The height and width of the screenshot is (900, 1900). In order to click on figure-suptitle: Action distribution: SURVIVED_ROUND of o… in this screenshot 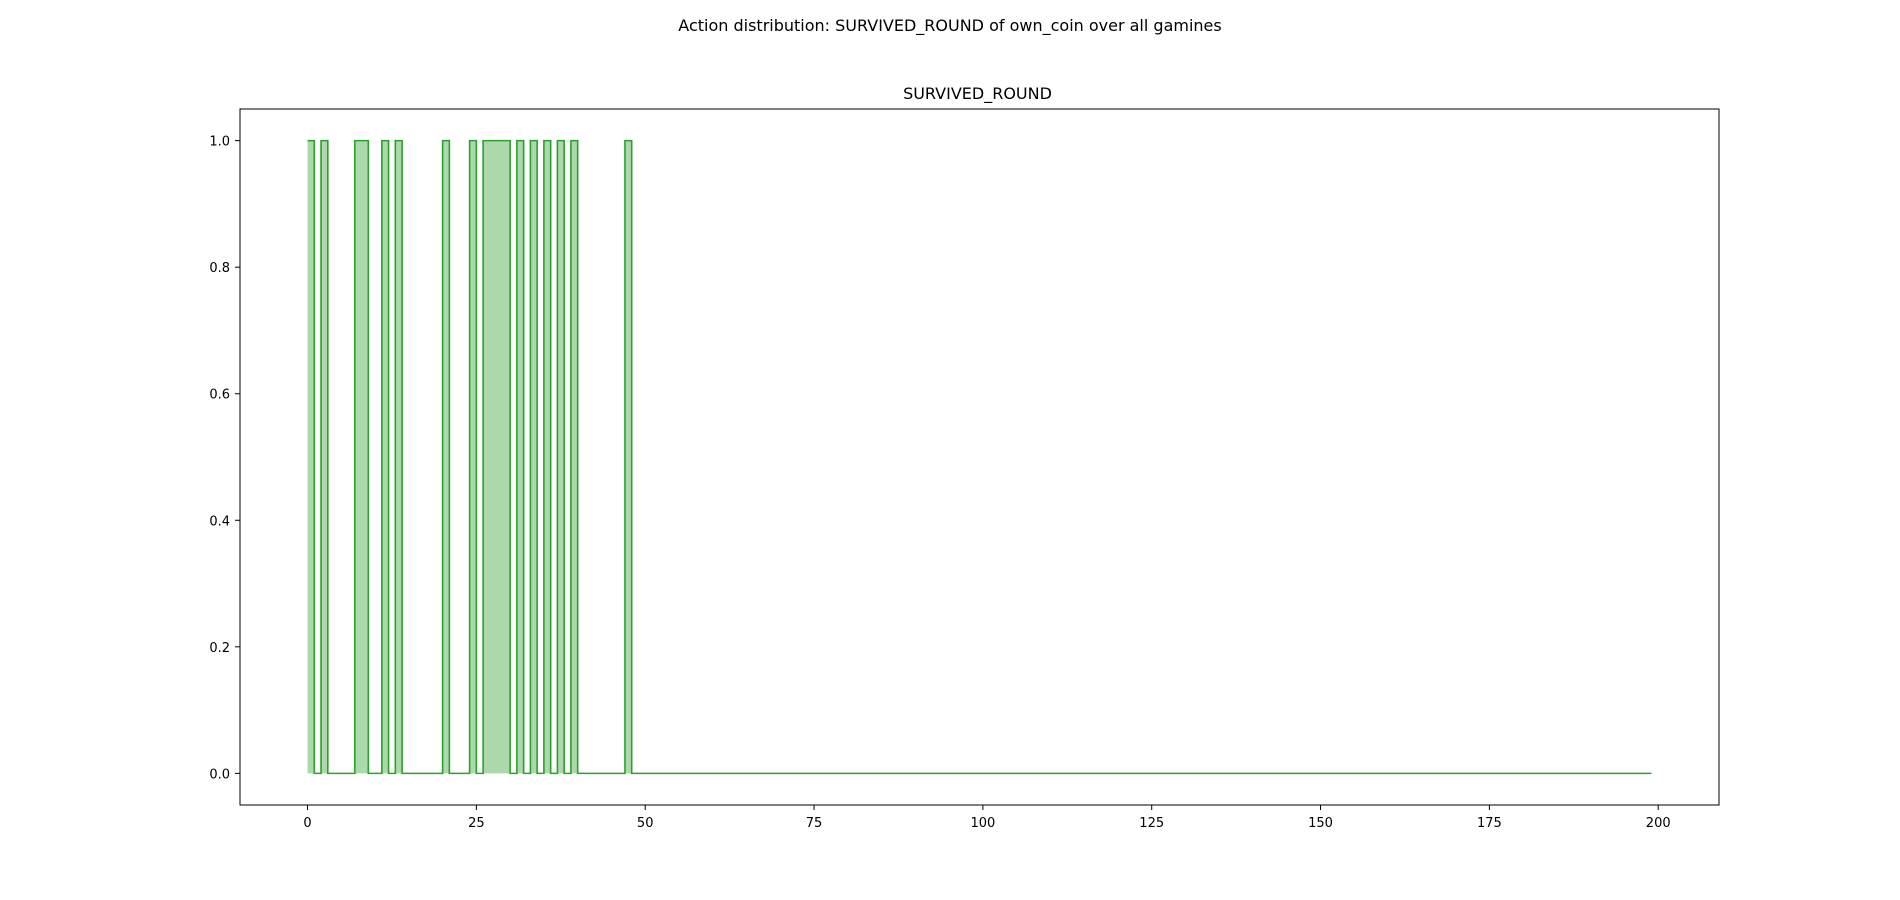, I will do `click(949, 26)`.